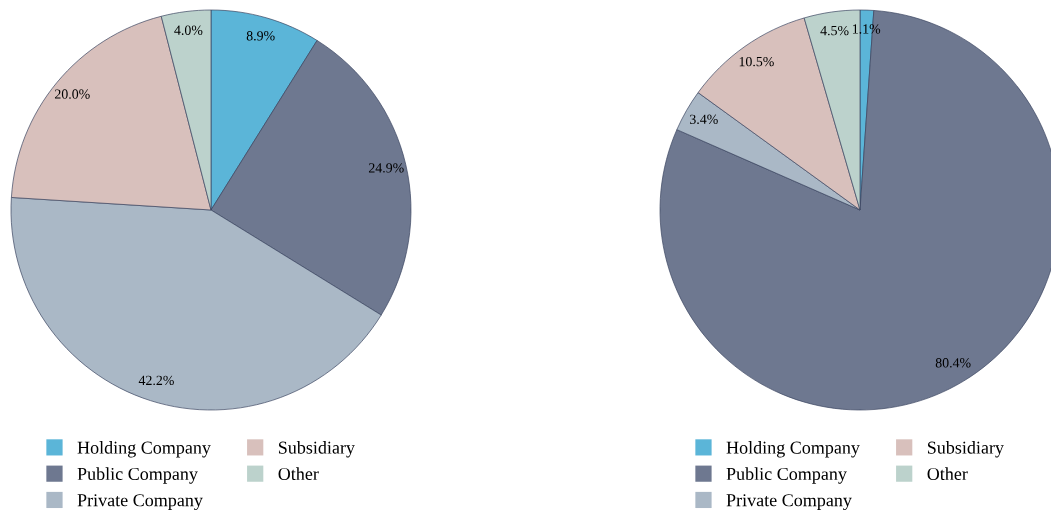 The width and height of the screenshot is (1051, 513). What do you see at coordinates (386, 168) in the screenshot?
I see `data-label: 24.9%` at bounding box center [386, 168].